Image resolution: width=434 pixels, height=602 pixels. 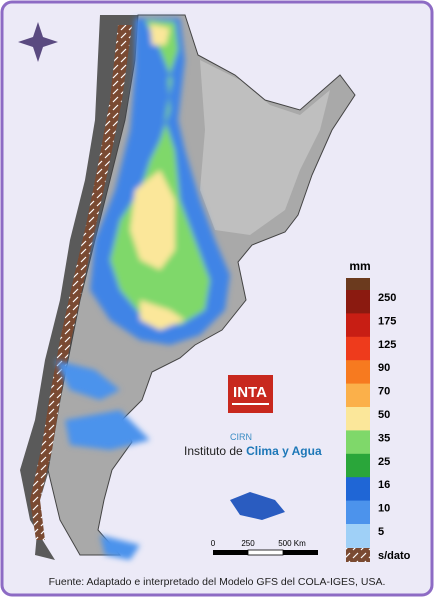 What do you see at coordinates (387, 345) in the screenshot?
I see `legend-label: 125` at bounding box center [387, 345].